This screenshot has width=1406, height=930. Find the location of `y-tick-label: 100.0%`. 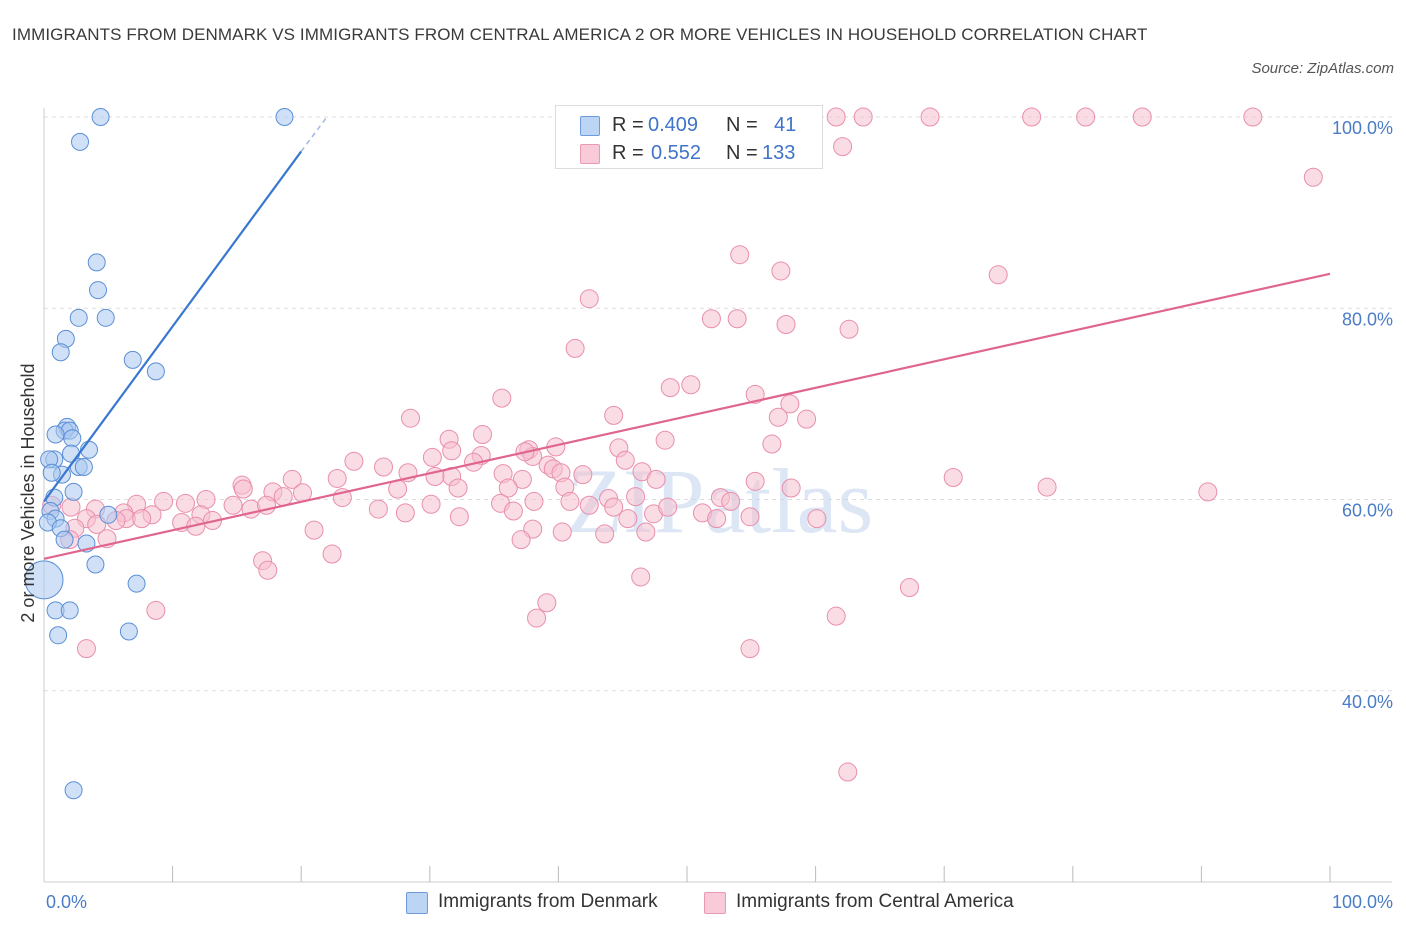

y-tick-label: 100.0% is located at coordinates (1362, 128).